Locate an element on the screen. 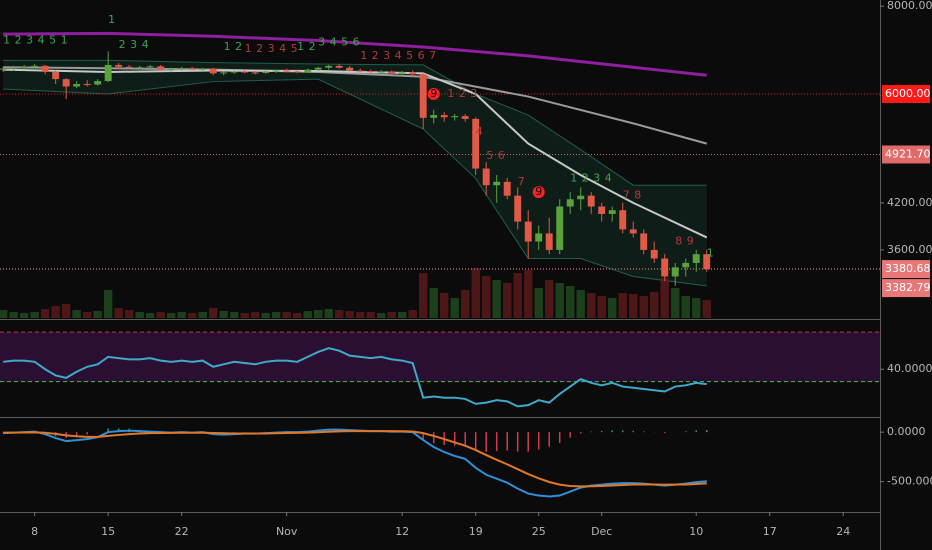 The height and width of the screenshot is (550, 932). price-label: 3380.68 is located at coordinates (908, 268).